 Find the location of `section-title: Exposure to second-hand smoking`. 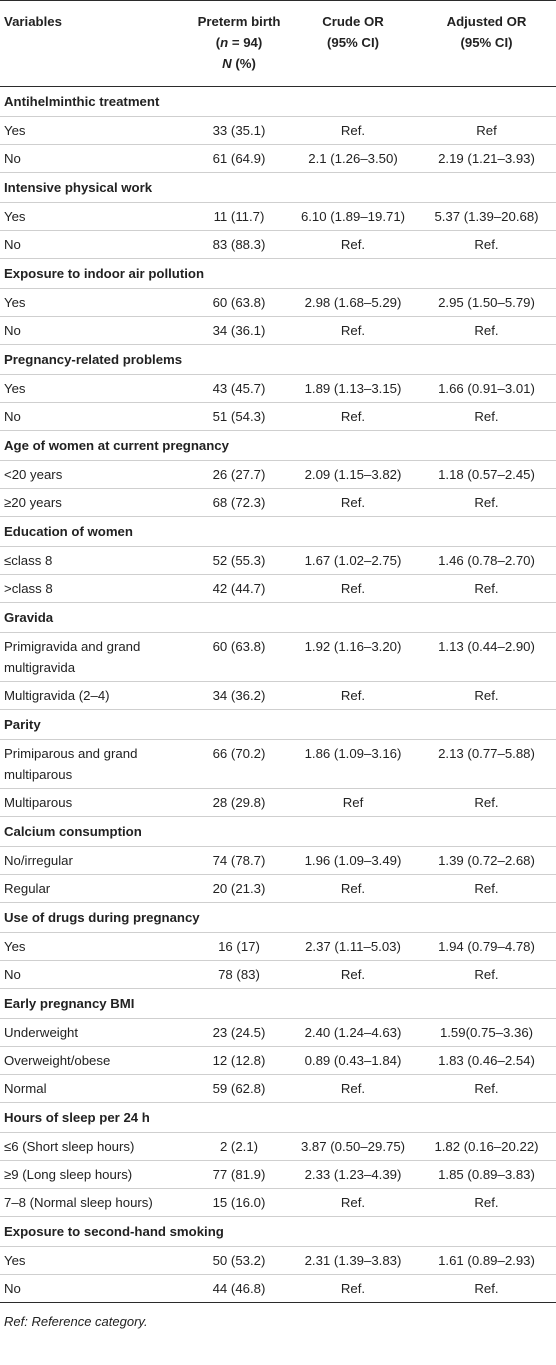

section-title: Exposure to second-hand smoking is located at coordinates (278, 1231).